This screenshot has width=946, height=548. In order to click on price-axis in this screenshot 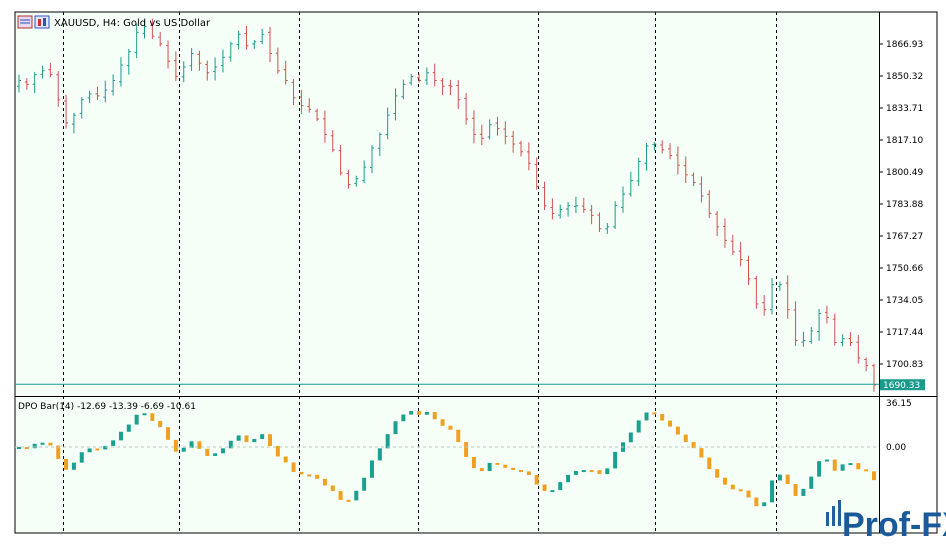, I will do `click(908, 204)`.